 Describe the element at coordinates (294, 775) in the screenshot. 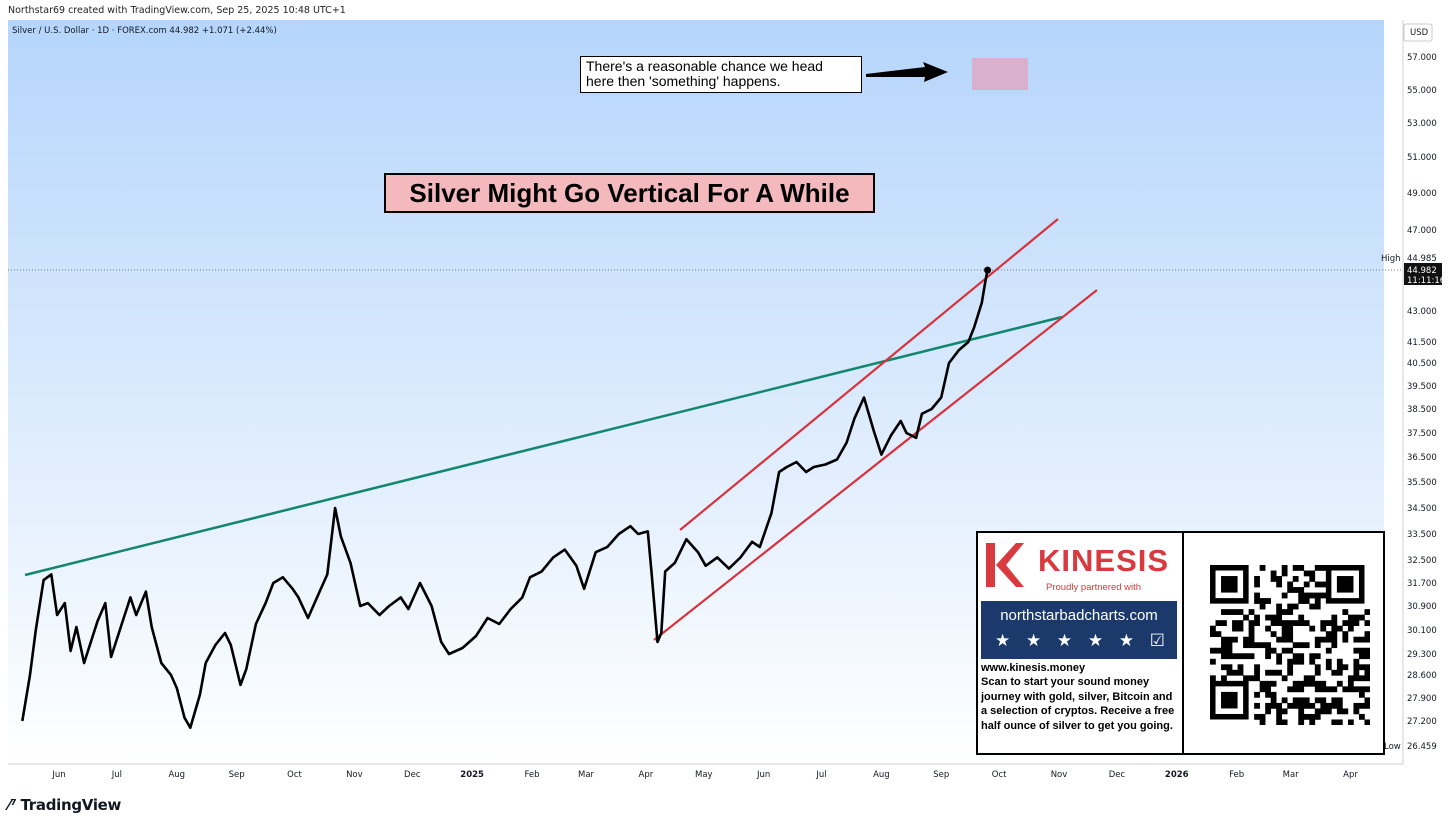

I see `x-tick-label: Oct` at that location.